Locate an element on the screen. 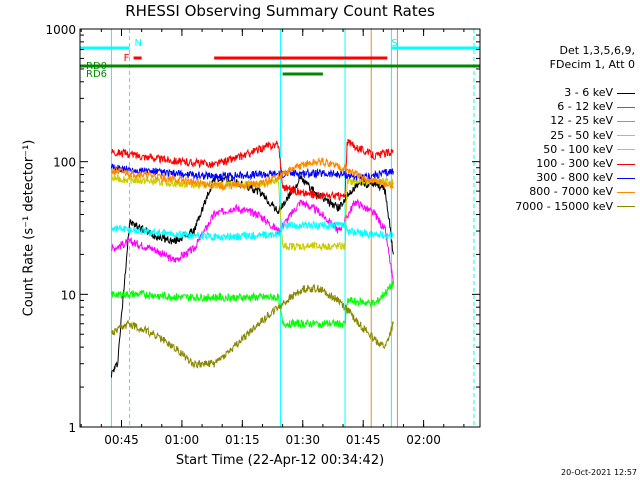 The image size is (640, 480). y-tick-label-3: 1000 is located at coordinates (60, 30).